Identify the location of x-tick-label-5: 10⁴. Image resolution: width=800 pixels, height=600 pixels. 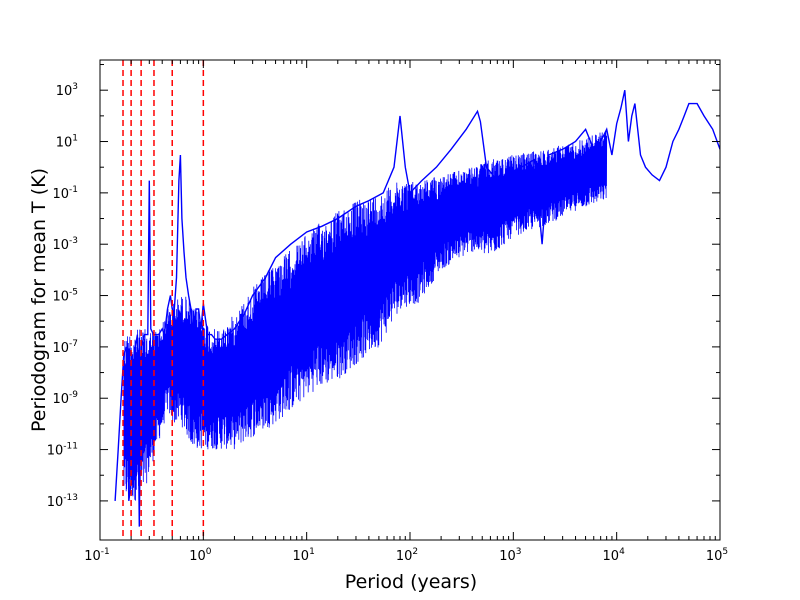
(614, 555).